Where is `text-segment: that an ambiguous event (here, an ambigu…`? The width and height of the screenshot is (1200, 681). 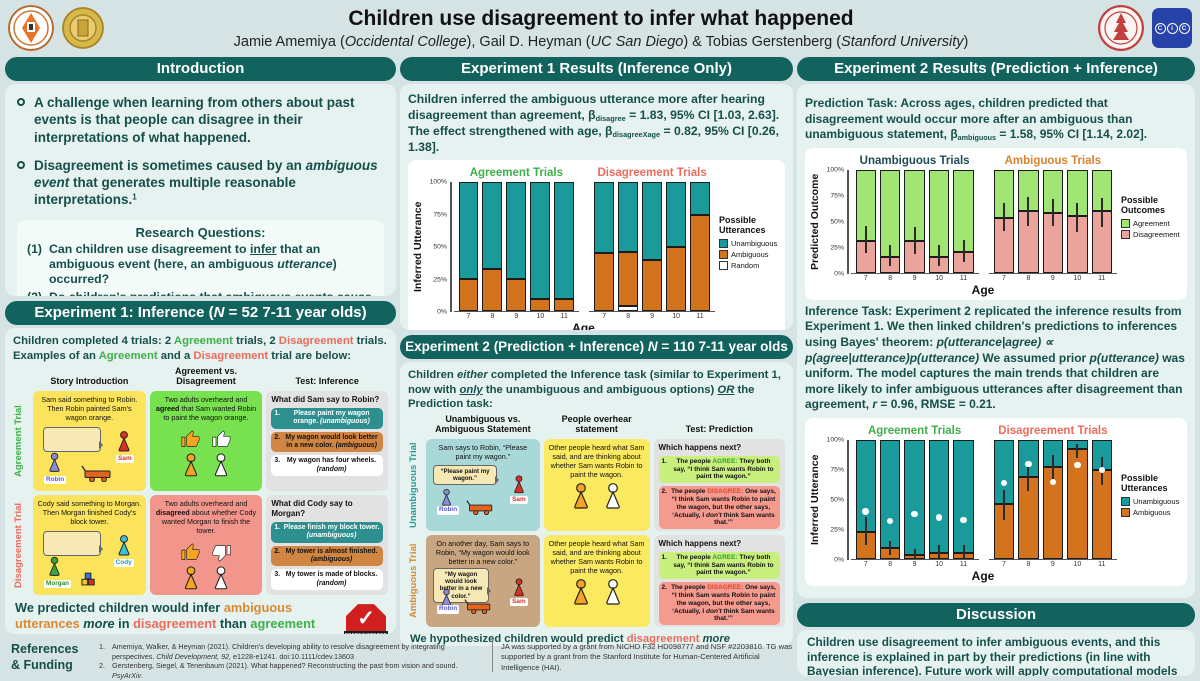 text-segment: that an ambiguous event (here, an ambigu… is located at coordinates (185, 256).